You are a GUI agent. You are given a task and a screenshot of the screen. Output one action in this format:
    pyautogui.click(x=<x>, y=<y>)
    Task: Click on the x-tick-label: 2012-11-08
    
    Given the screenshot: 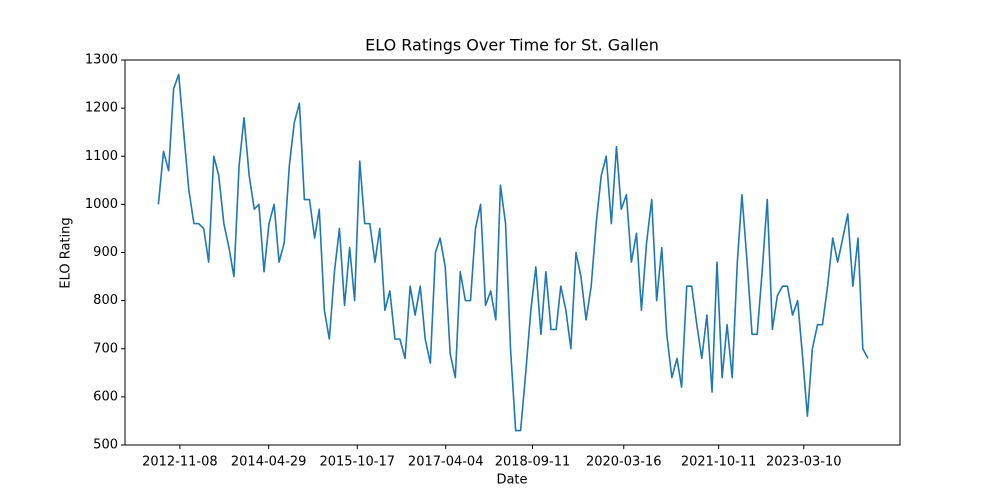 What is the action you would take?
    pyautogui.click(x=180, y=462)
    